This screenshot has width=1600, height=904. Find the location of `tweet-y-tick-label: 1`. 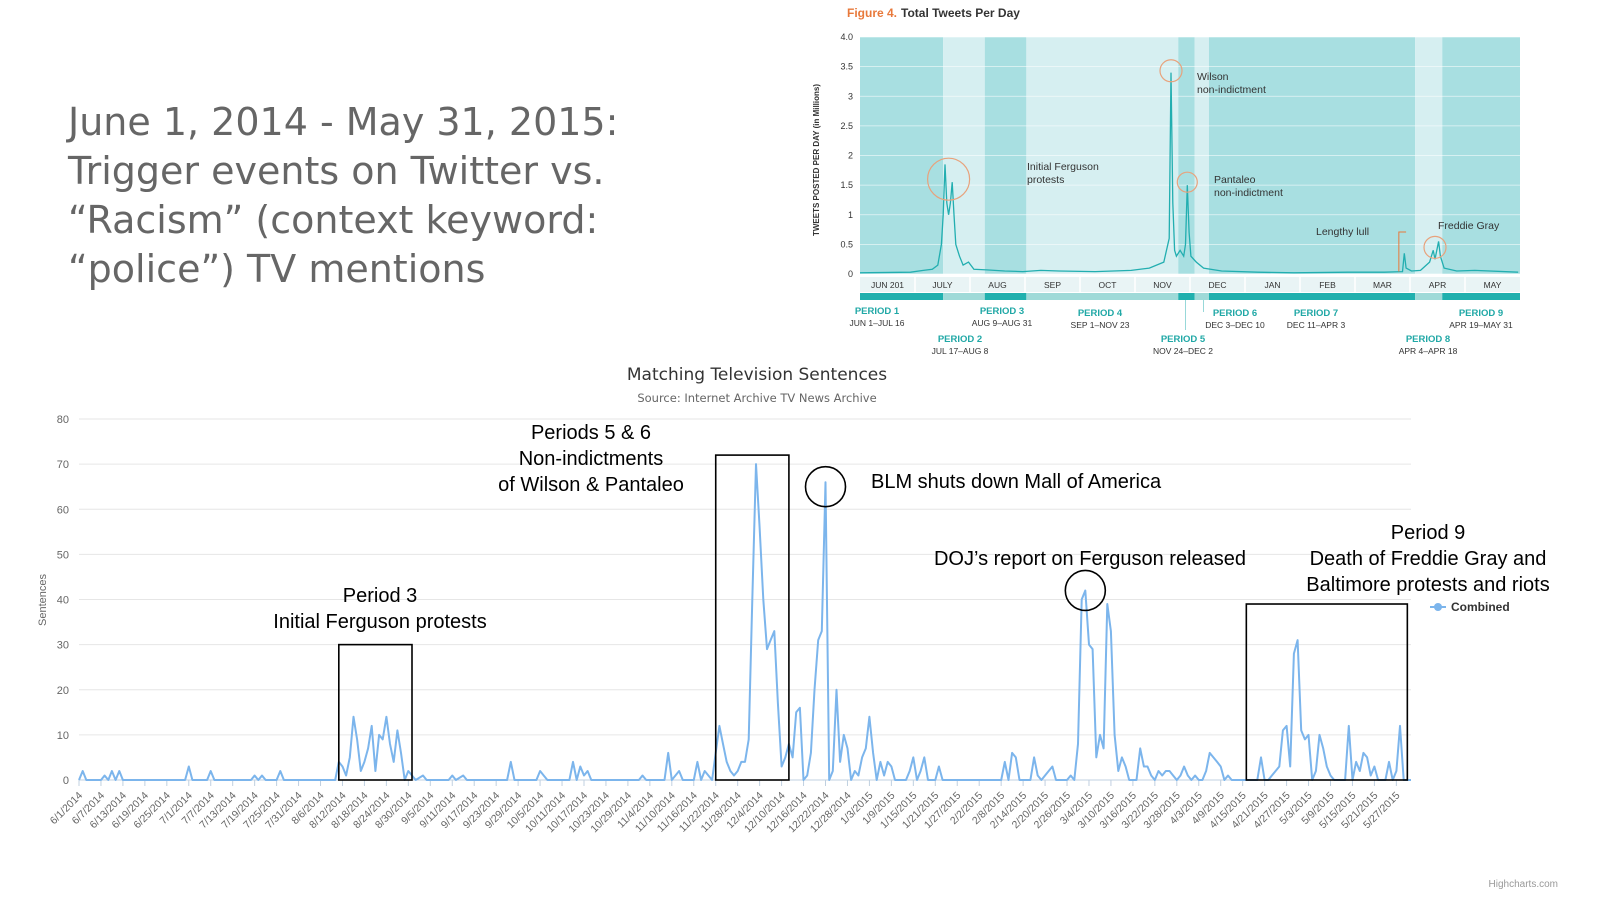

tweet-y-tick-label: 1 is located at coordinates (850, 215).